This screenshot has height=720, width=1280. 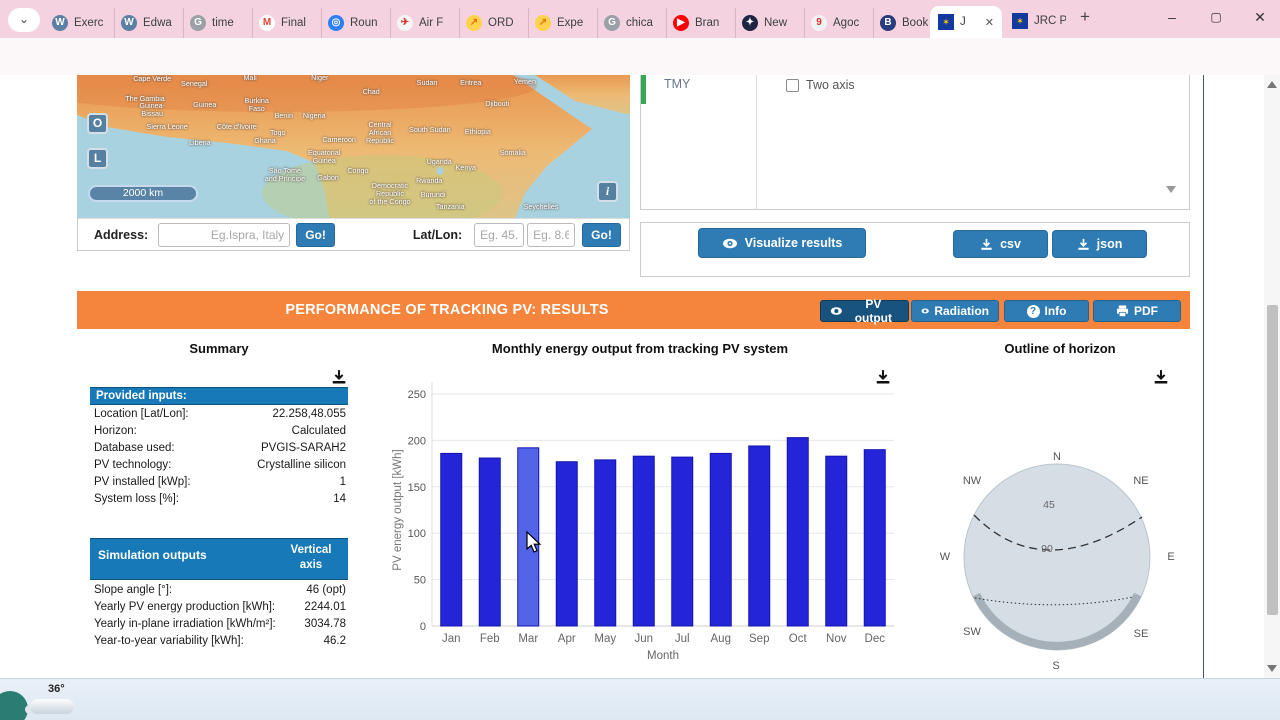 I want to click on row-value: 1, so click(x=342, y=481).